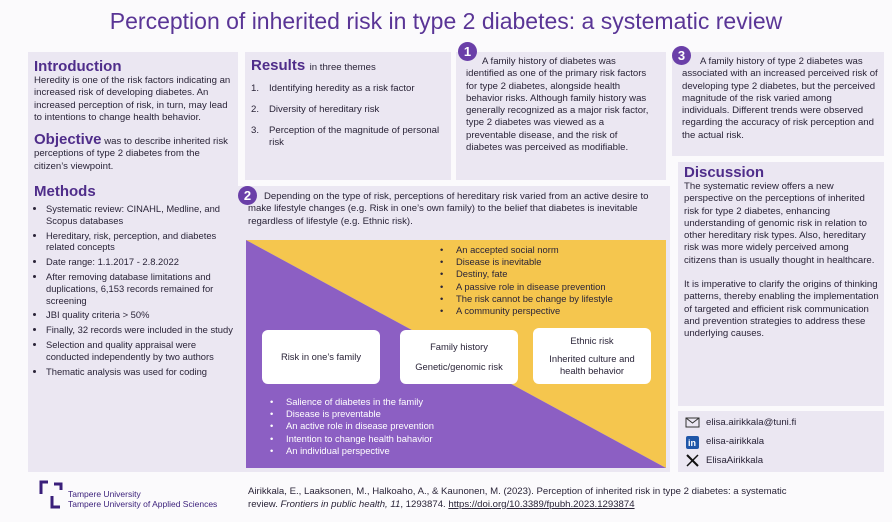  Describe the element at coordinates (140, 315) in the screenshot. I see `methods-item: JBI quality criteria > 50%` at that location.